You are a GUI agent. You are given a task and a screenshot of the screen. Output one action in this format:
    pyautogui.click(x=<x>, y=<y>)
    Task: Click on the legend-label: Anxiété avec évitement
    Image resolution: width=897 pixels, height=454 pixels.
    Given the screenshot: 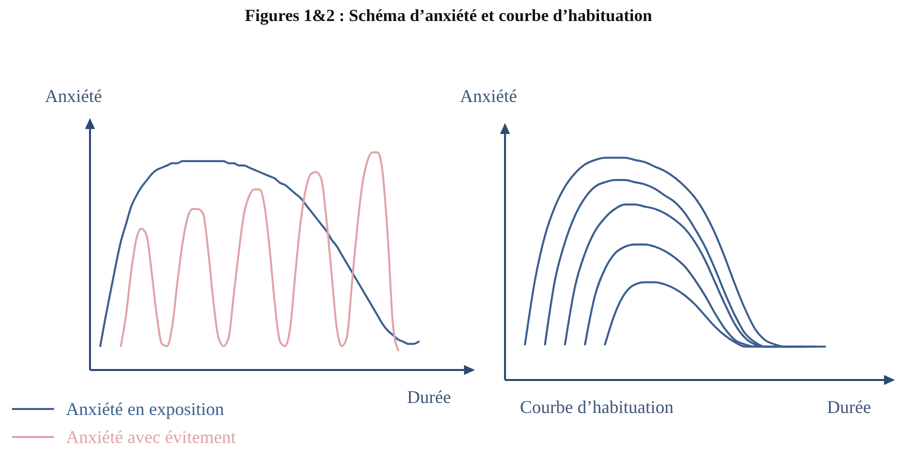 What is the action you would take?
    pyautogui.click(x=151, y=437)
    